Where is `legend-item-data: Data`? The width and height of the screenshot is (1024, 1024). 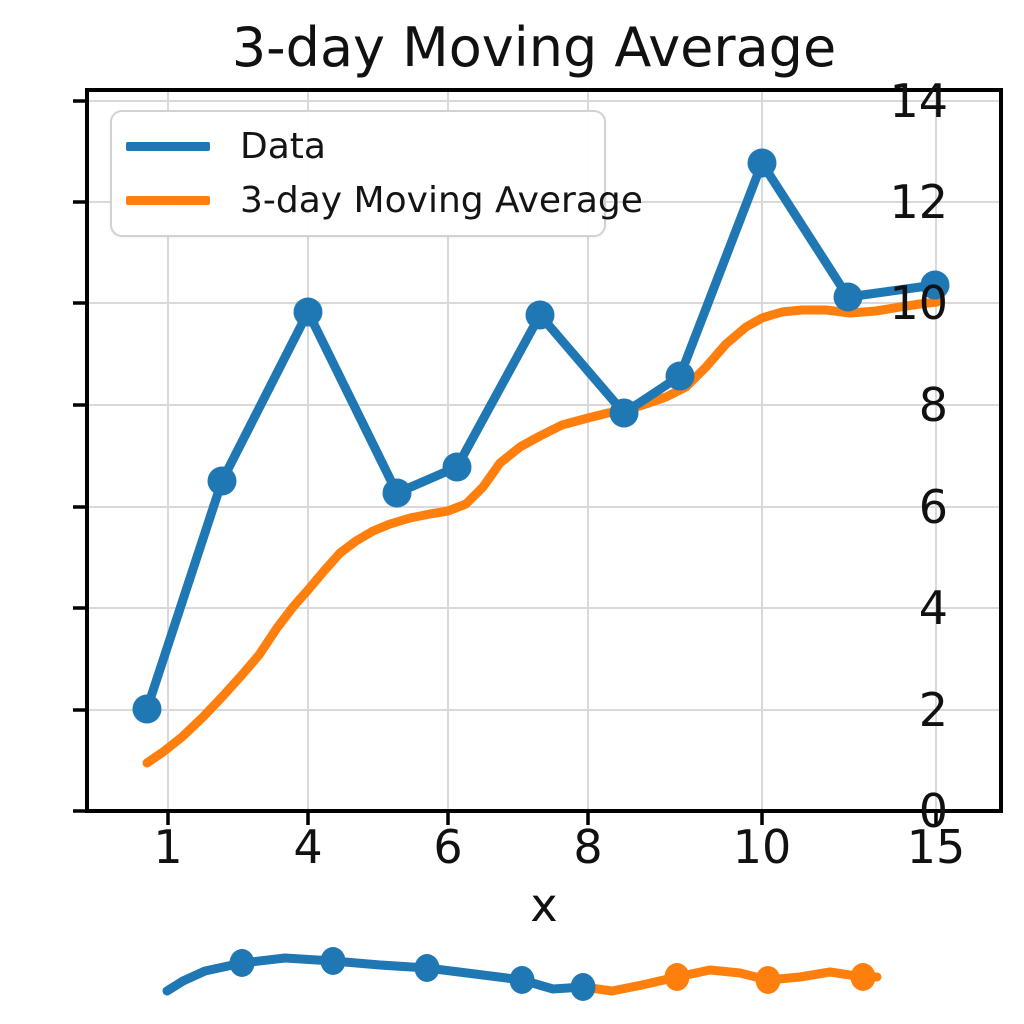
legend-item-data: Data is located at coordinates (358, 146).